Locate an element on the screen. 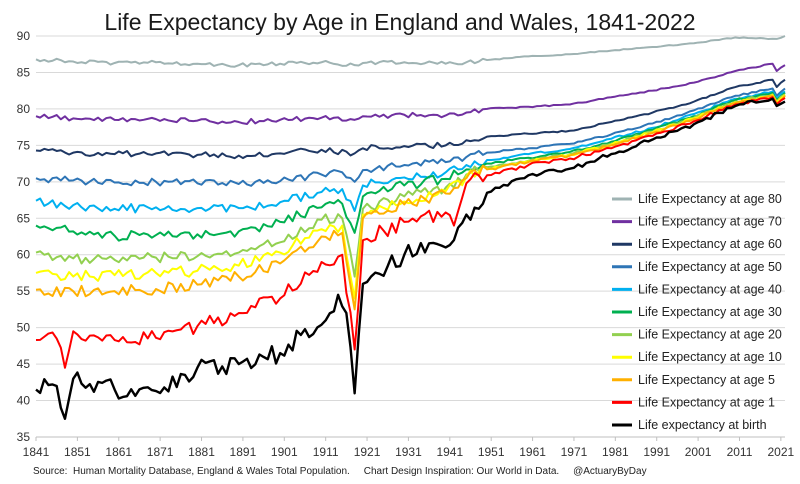 The width and height of the screenshot is (800, 484). legend-label: Life Expectancy at age 30 is located at coordinates (710, 312).